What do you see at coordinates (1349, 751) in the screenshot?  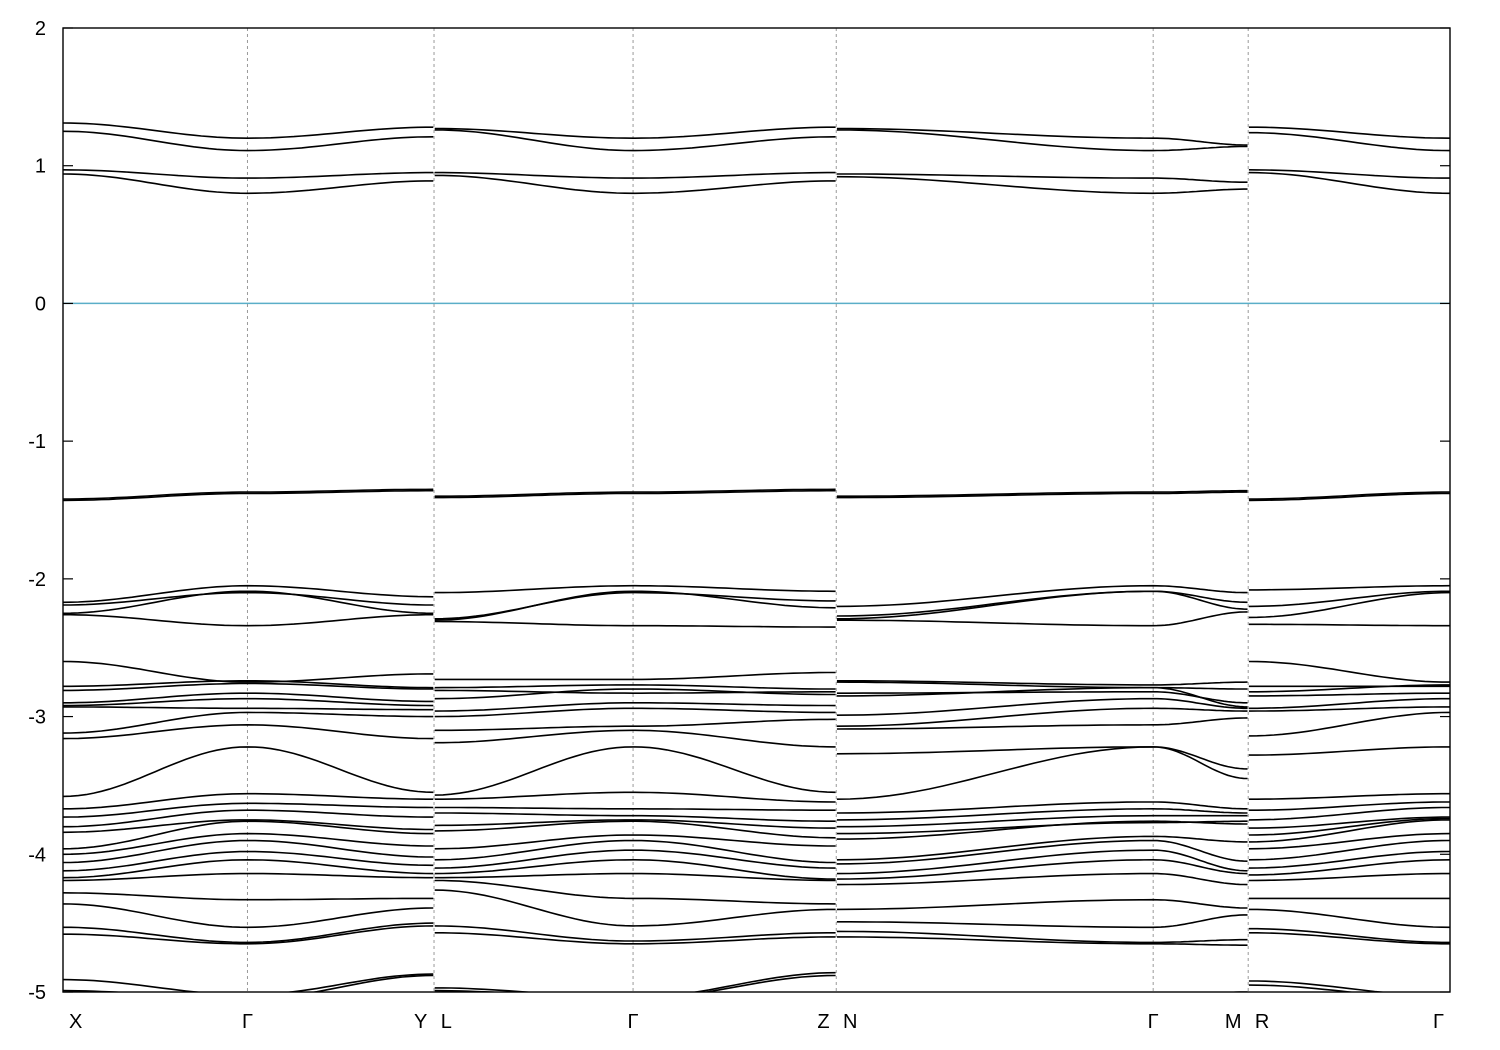 I see `band-line-seg3-b17` at bounding box center [1349, 751].